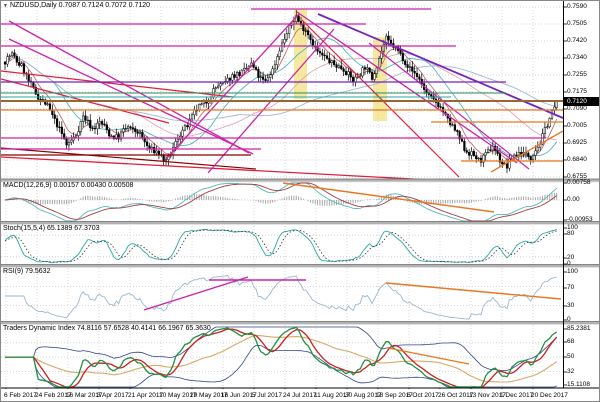  Describe the element at coordinates (456, 395) in the screenshot. I see `date-label: 26 Oct 2017` at that location.